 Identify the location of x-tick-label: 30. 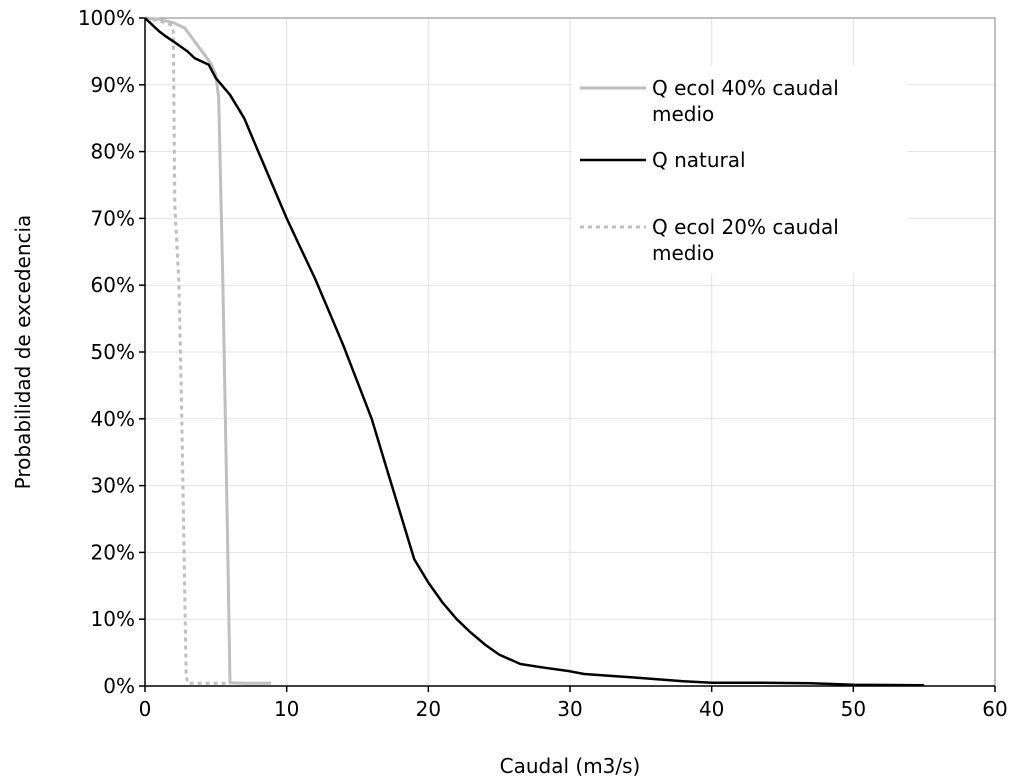
(569, 709).